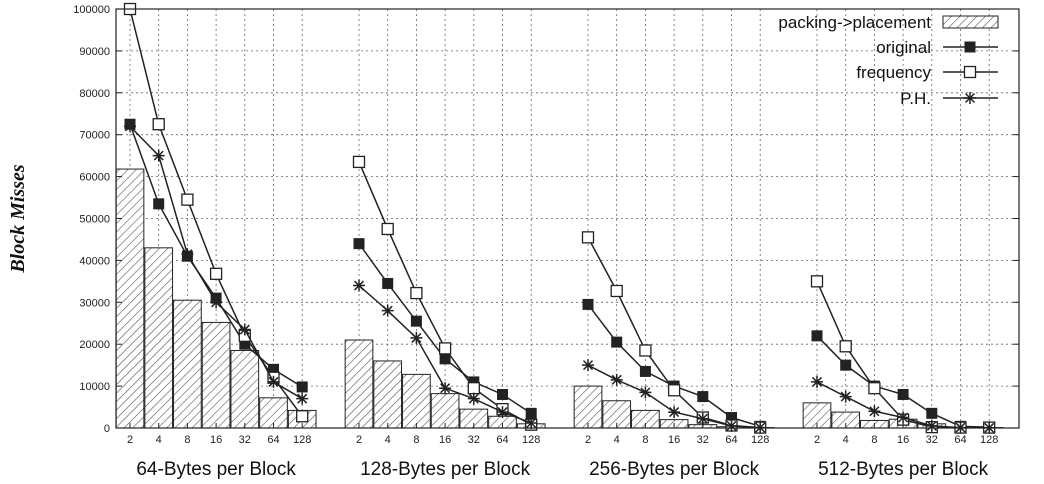 This screenshot has height=484, width=1044. What do you see at coordinates (888, 60) in the screenshot?
I see `legend: packing->placement original frequency P.H.` at bounding box center [888, 60].